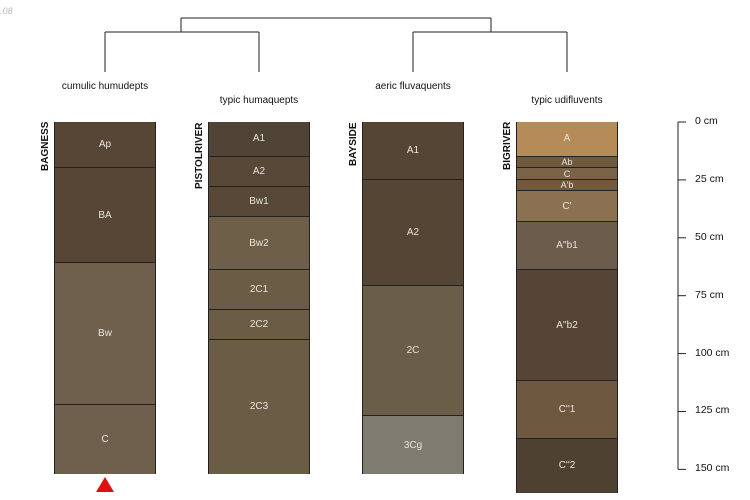 This screenshot has height=500, width=750. I want to click on horizon-label: Bw1, so click(259, 201).